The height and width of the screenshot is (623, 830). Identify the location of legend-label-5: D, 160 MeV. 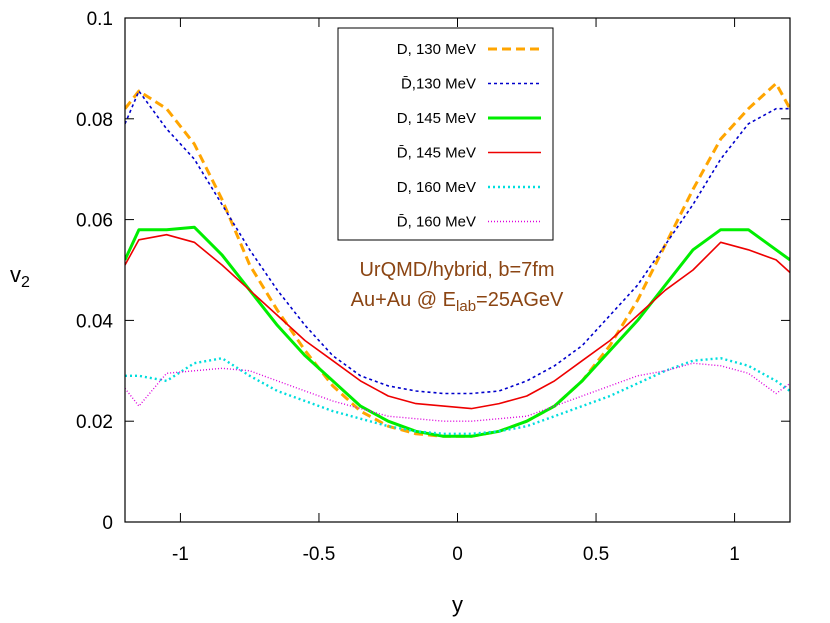
(436, 187).